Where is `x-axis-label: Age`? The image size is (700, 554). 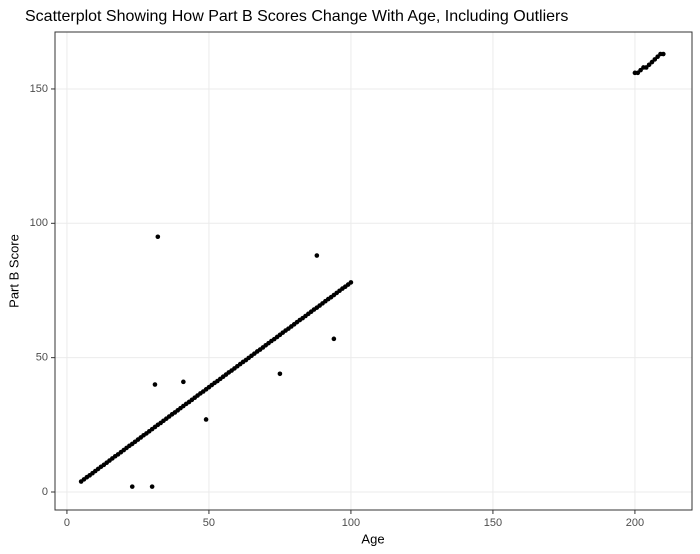 x-axis-label: Age is located at coordinates (372, 538).